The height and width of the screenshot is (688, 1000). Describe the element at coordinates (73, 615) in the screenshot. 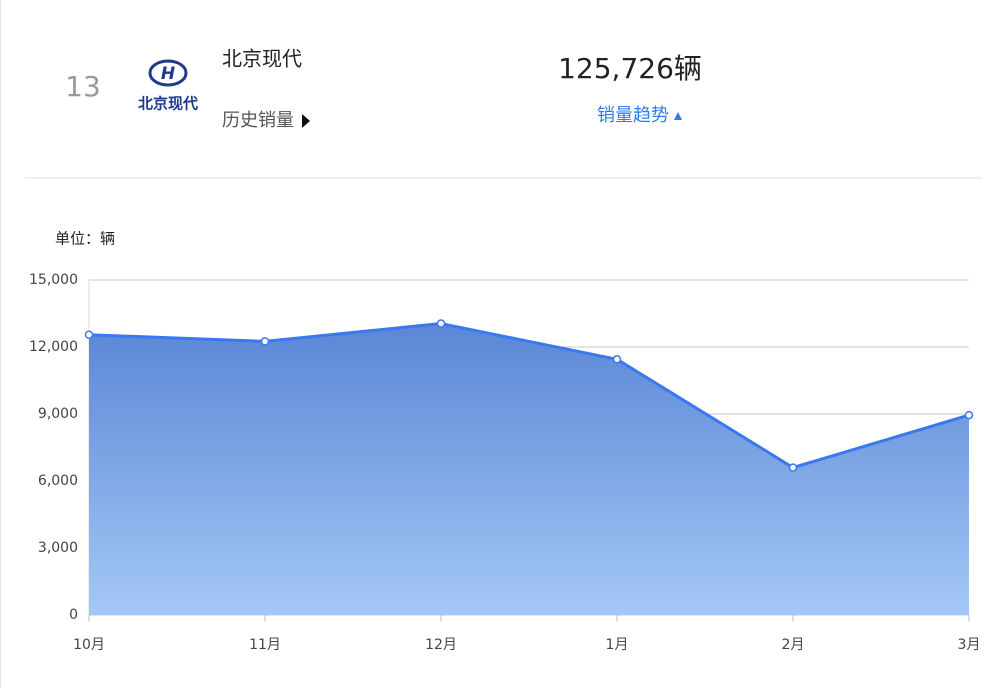

I see `y-tick-label: 0` at that location.